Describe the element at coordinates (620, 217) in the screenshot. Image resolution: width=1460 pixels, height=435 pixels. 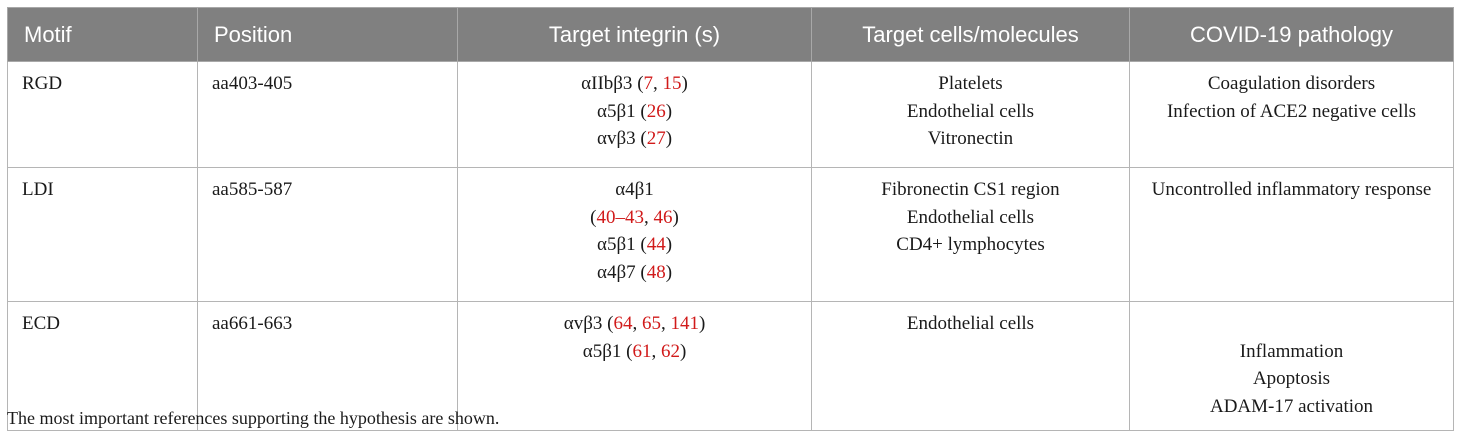
I see `reference-link: 40–43` at that location.